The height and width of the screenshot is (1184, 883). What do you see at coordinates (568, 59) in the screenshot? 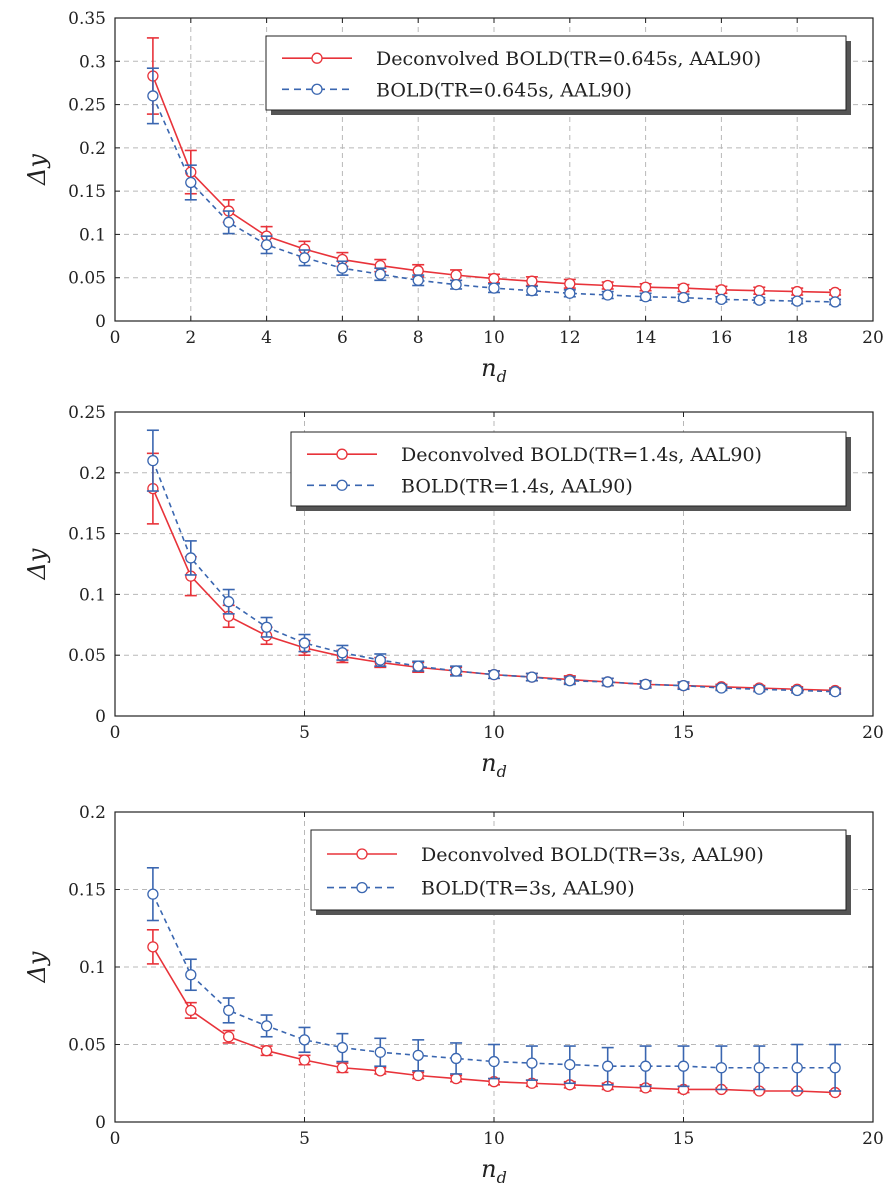
I see `legend-label: Deconvolved BOLD(TR=0.645s, AAL90)` at bounding box center [568, 59].